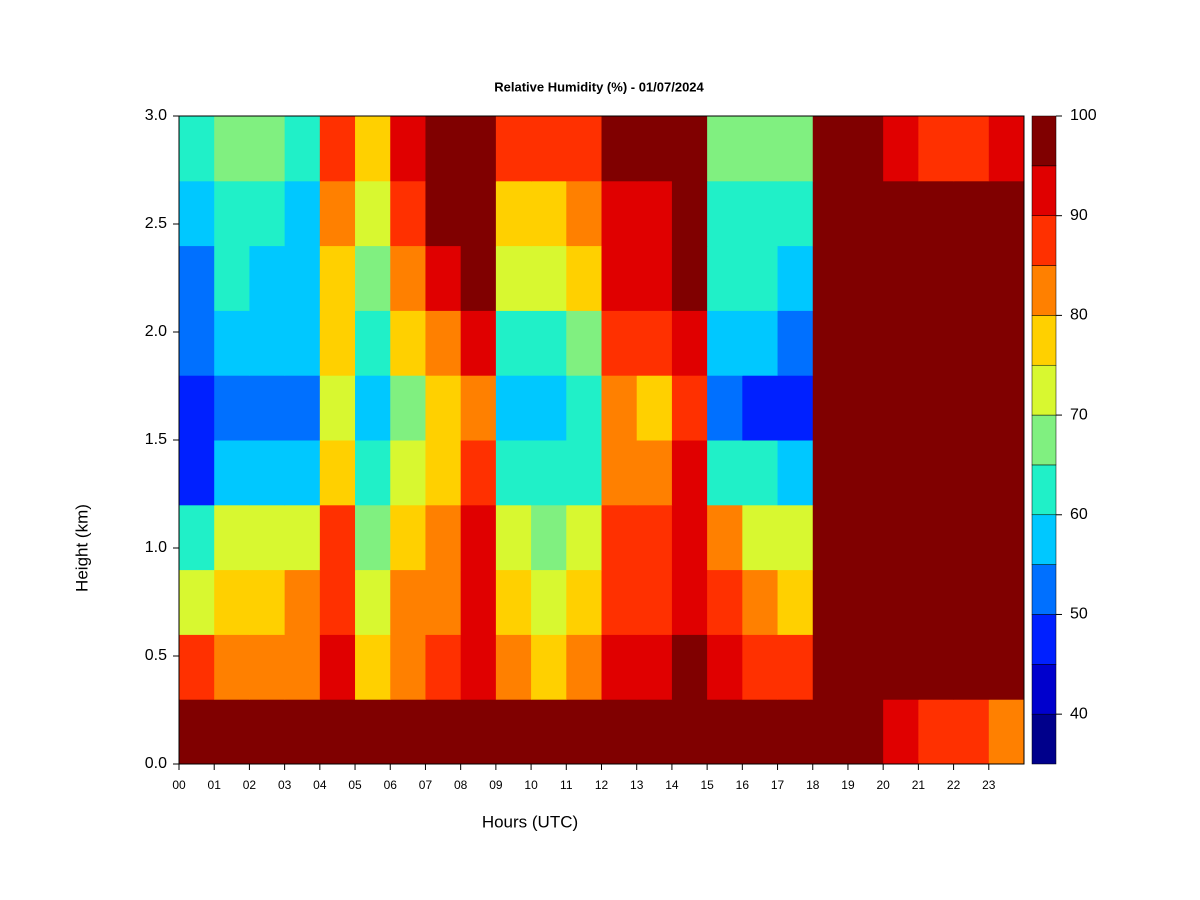 This screenshot has width=1200, height=900. I want to click on x-tick-label: 13, so click(637, 785).